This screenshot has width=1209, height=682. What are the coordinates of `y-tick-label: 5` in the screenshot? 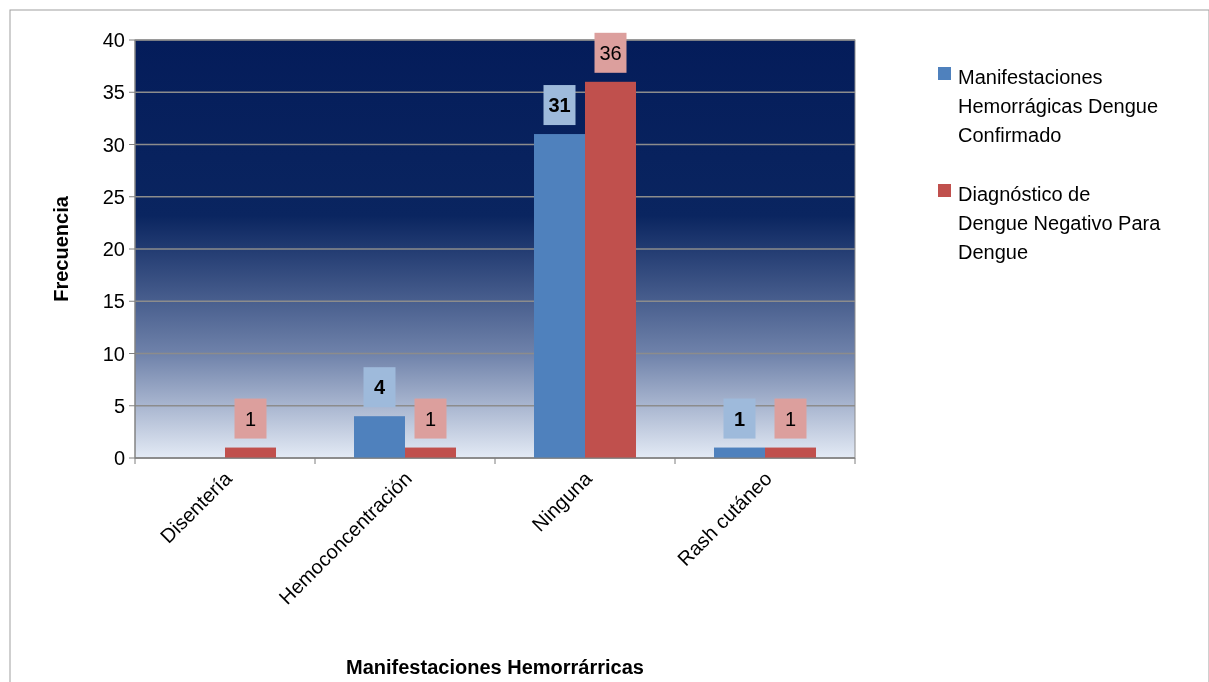 It's located at (119, 405).